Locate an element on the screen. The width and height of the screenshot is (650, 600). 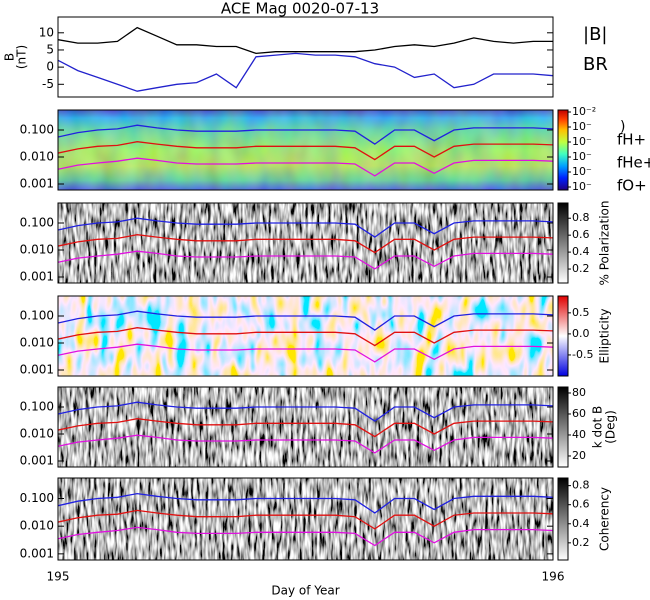
x-tick-label: 196 is located at coordinates (553, 577).